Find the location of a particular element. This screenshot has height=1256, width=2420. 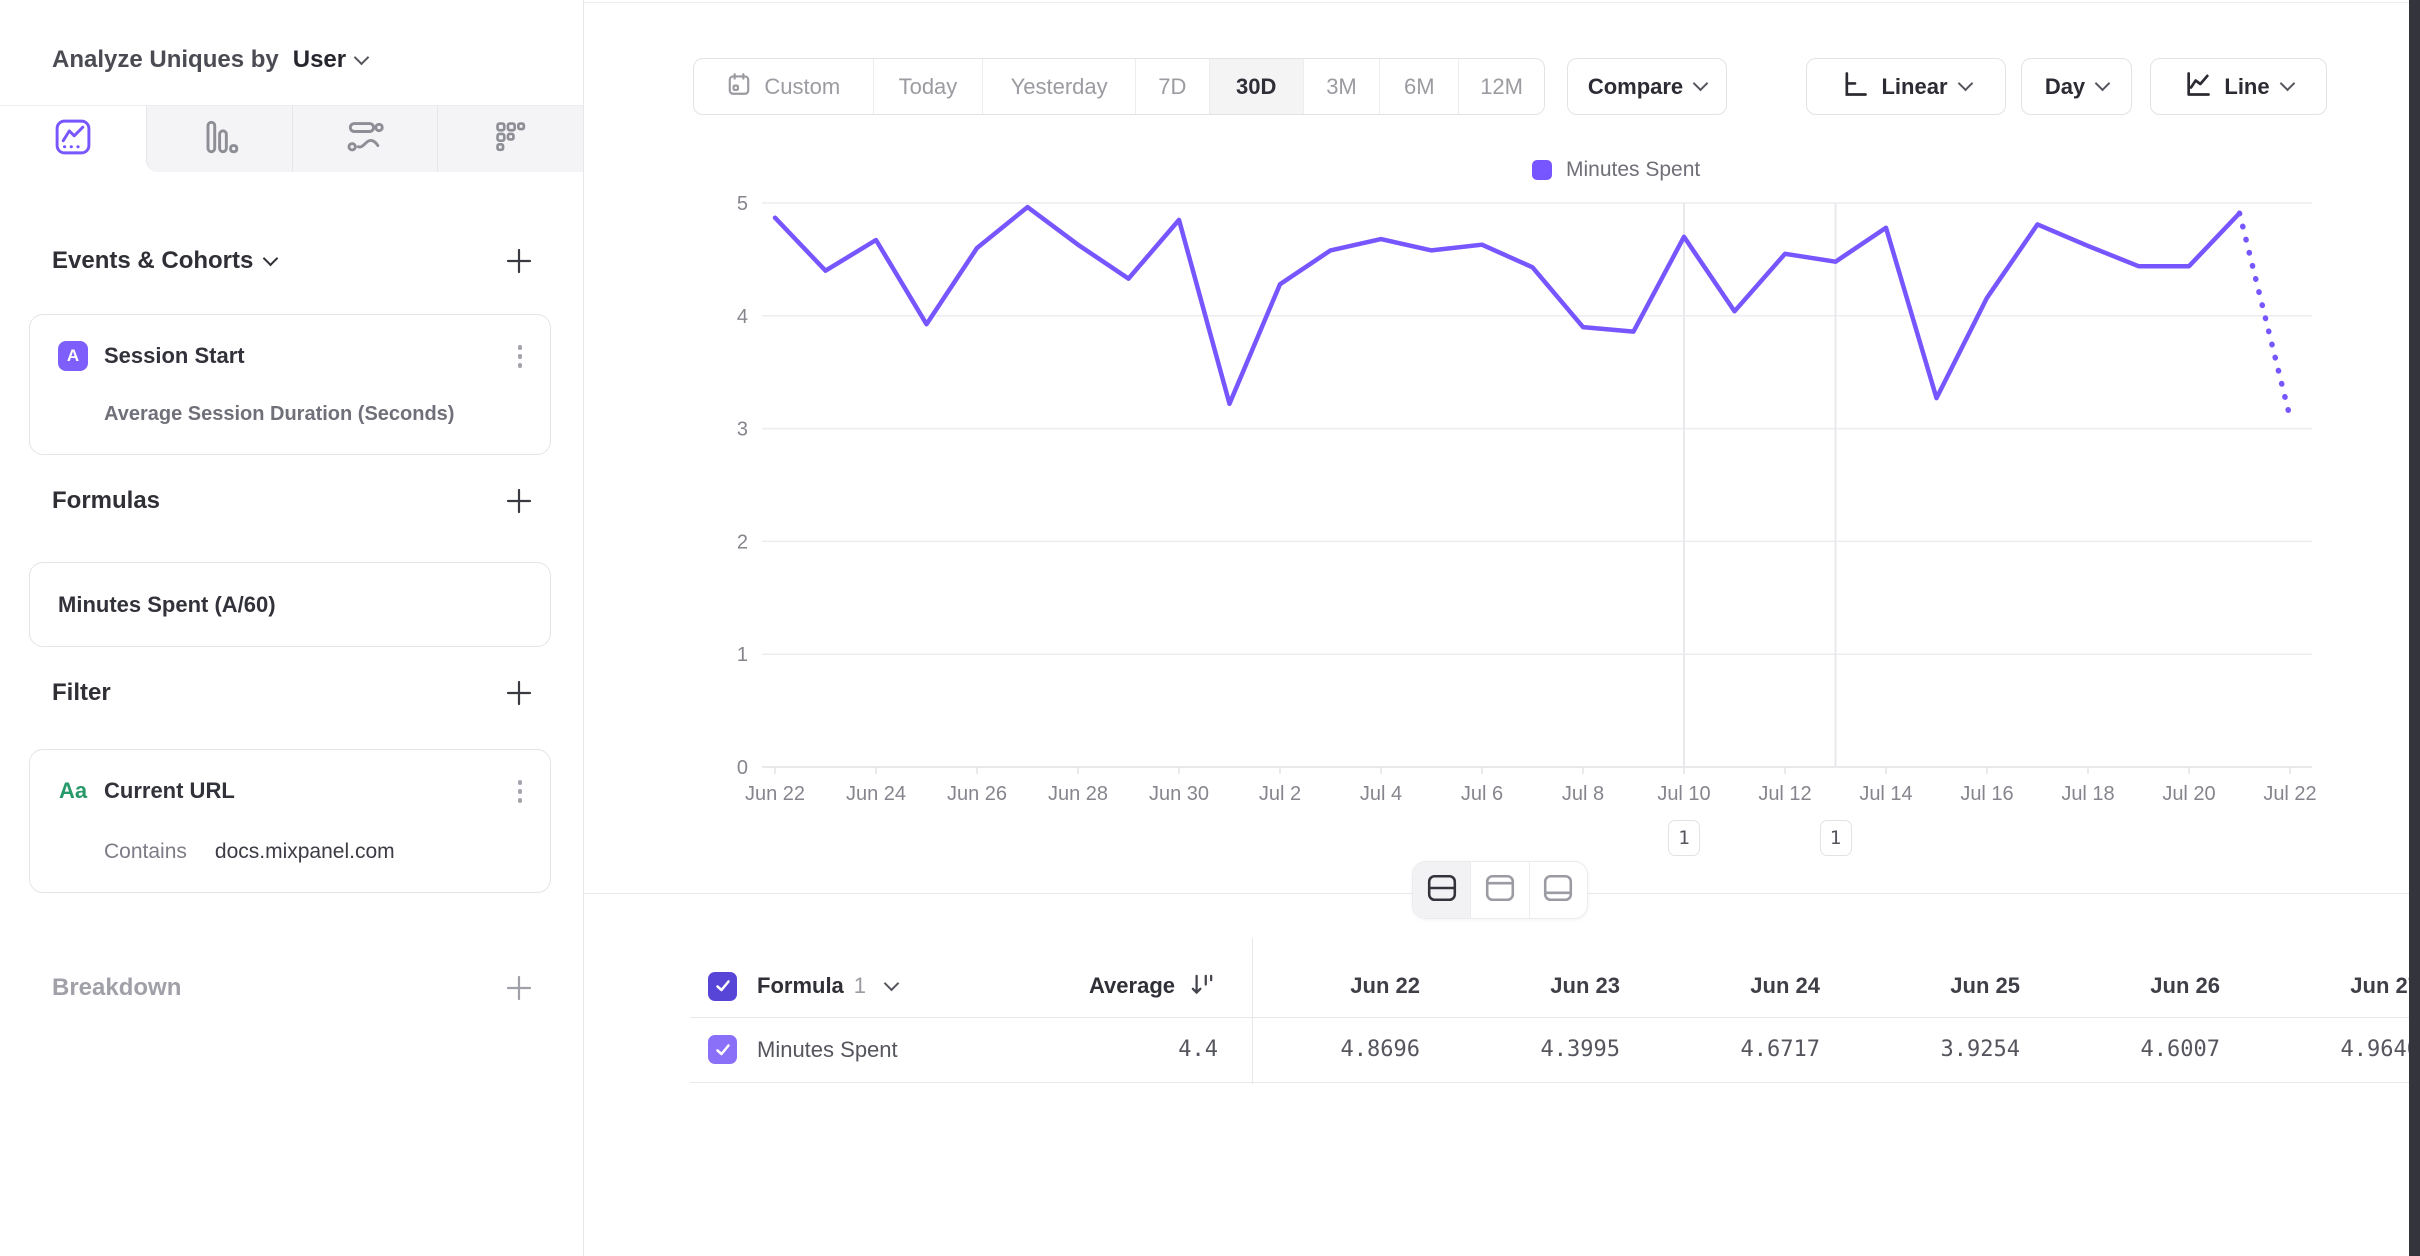

date-range-label: Custom is located at coordinates (802, 86).